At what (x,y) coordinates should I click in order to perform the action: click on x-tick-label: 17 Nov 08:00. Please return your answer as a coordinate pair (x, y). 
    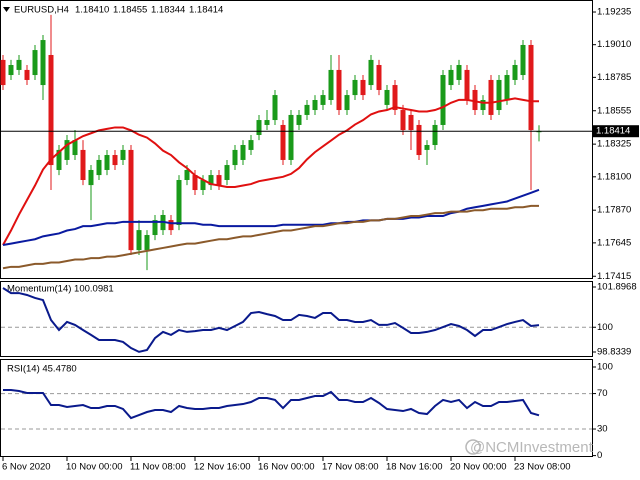
    Looking at the image, I should click on (350, 467).